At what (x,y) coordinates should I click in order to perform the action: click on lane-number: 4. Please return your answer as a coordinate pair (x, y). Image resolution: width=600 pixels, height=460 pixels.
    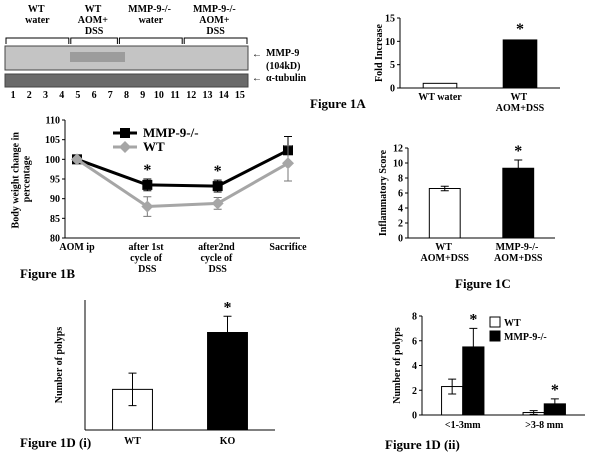
    Looking at the image, I should click on (61, 95).